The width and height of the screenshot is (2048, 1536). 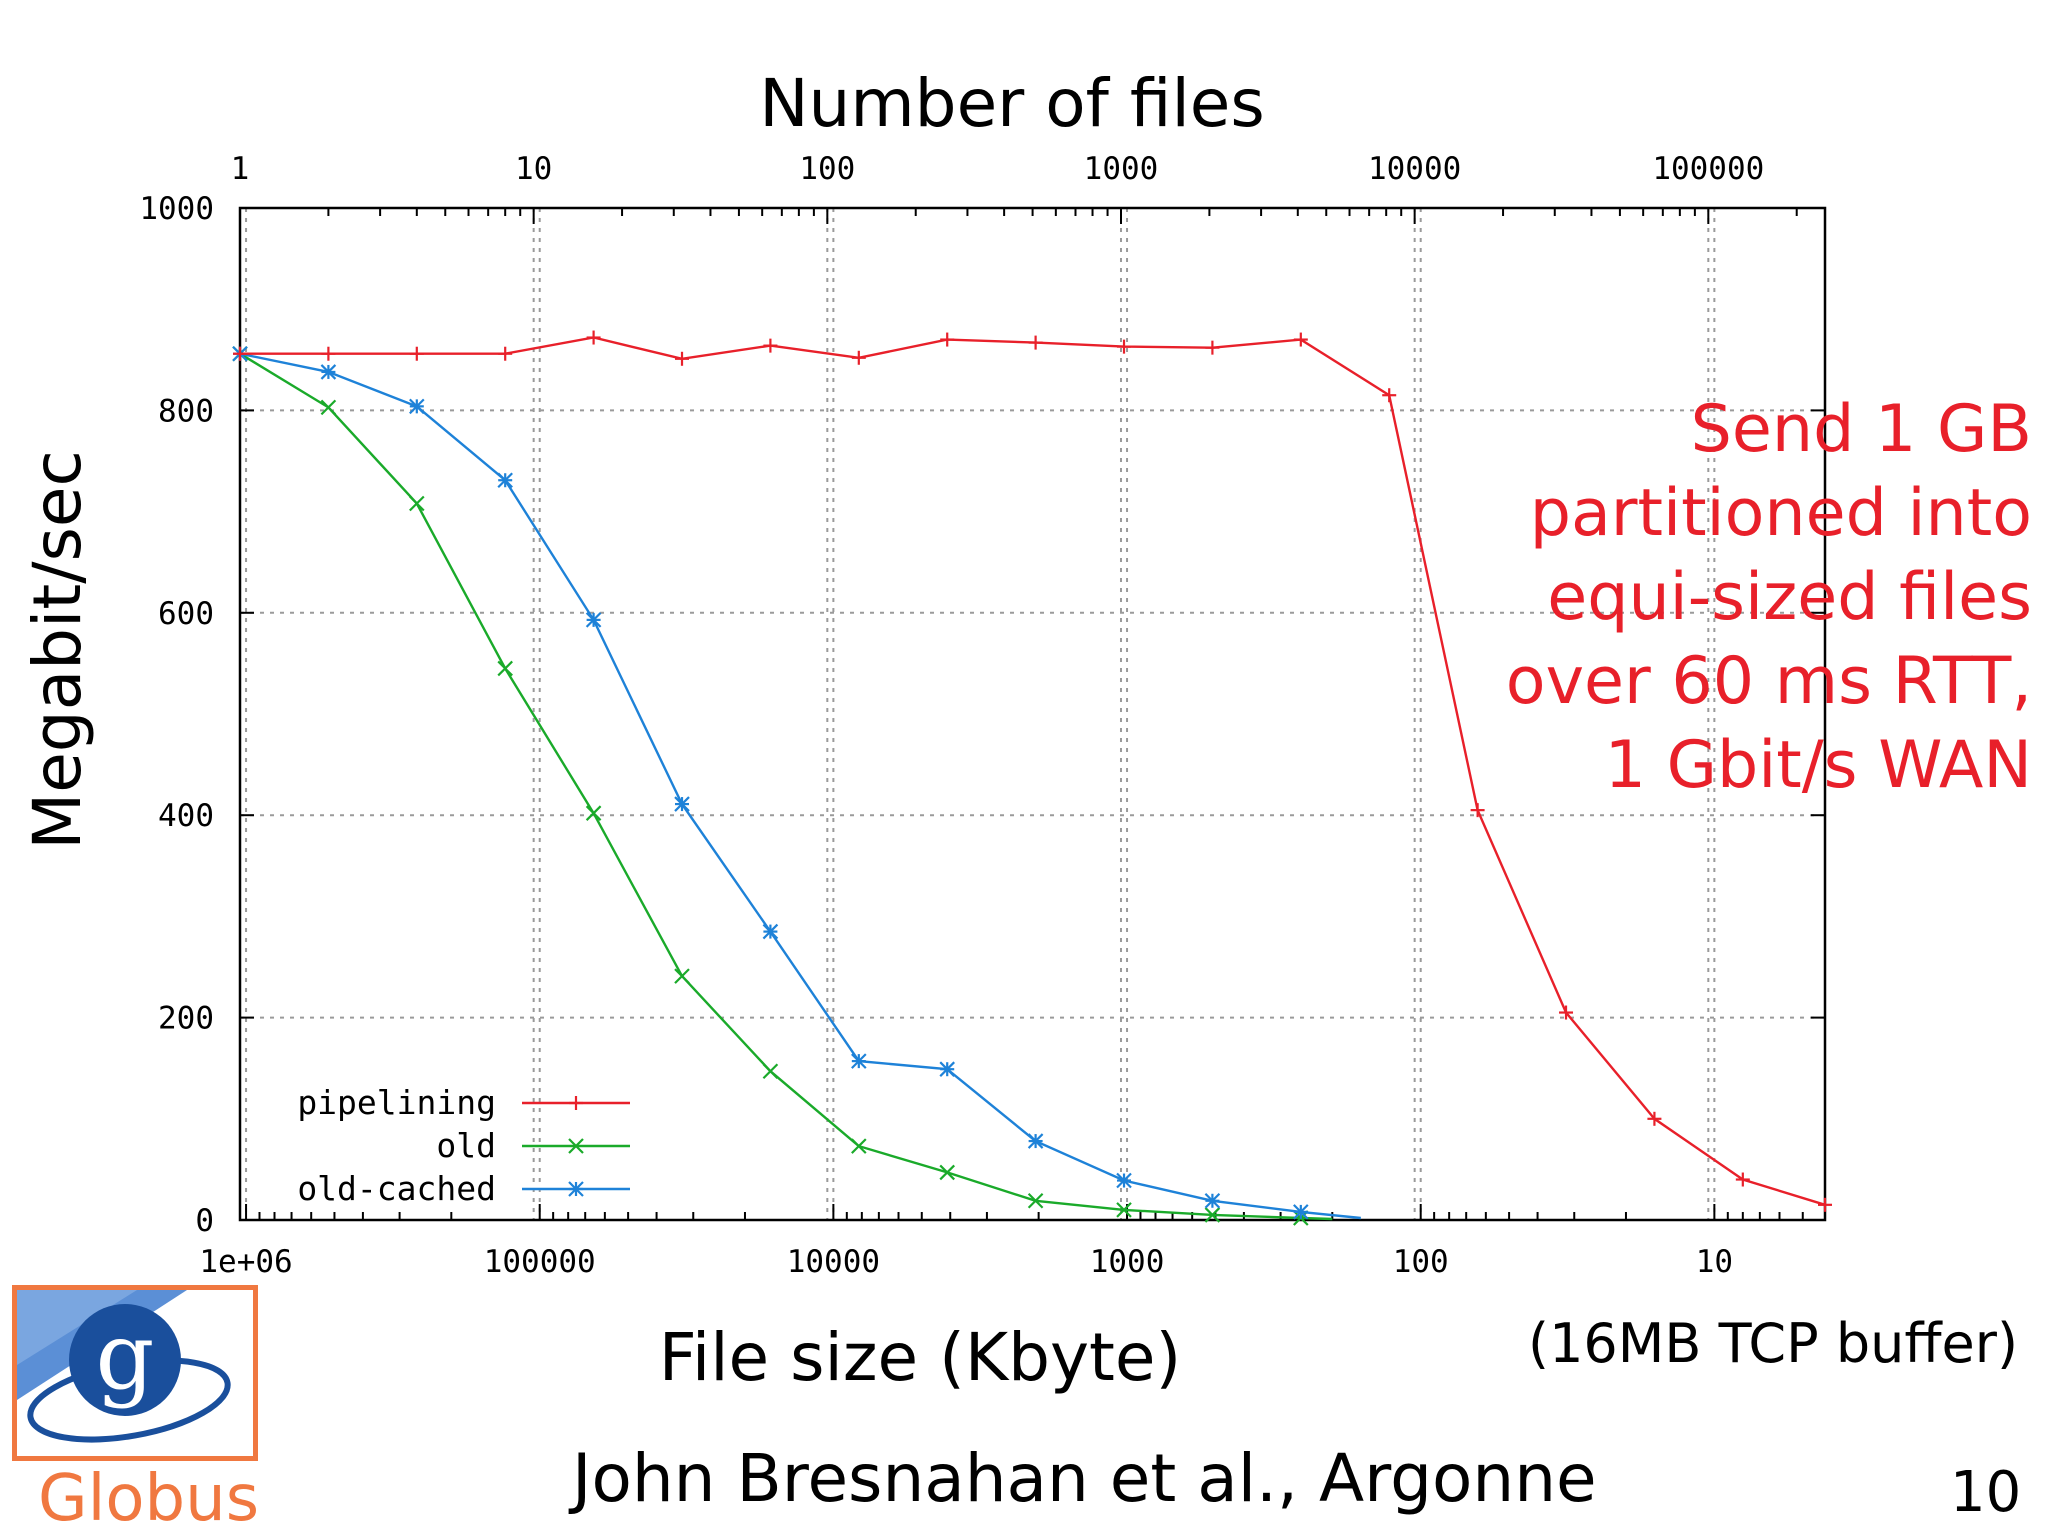 What do you see at coordinates (1780, 513) in the screenshot?
I see `annotation-line-2: partitioned into` at bounding box center [1780, 513].